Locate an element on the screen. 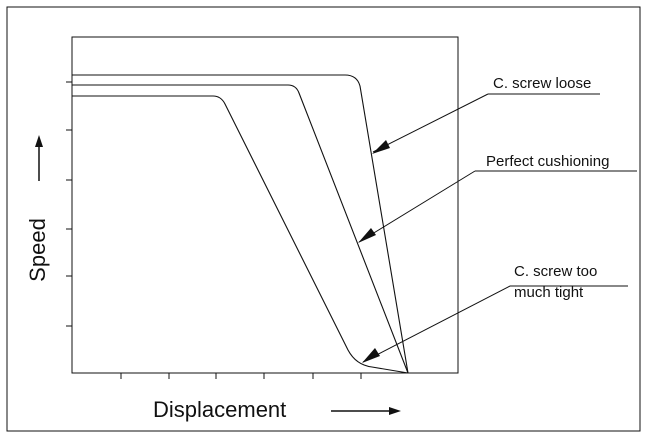 This screenshot has width=647, height=437. arrowhead-perfect-cushioning is located at coordinates (367, 235).